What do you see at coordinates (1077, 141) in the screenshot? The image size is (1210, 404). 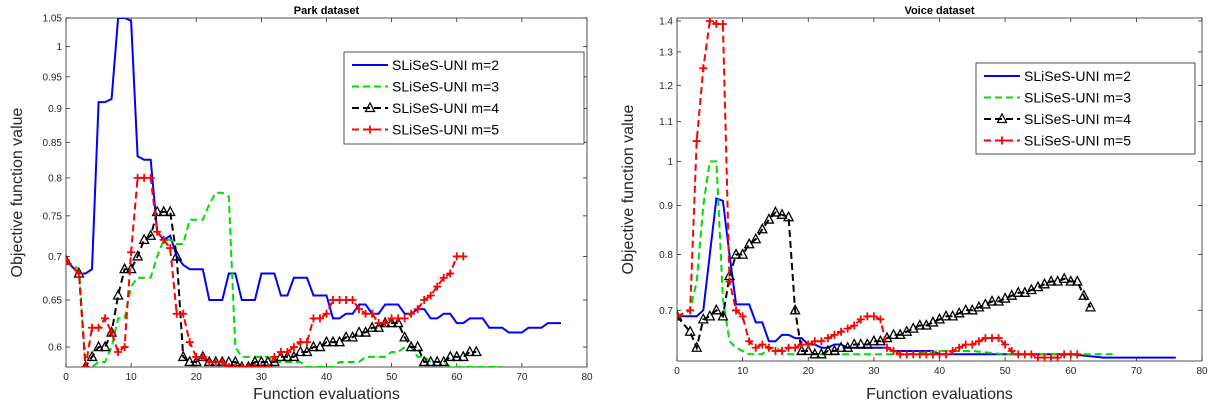 I see `legend-label-5: SLiSeS-UNI m=5` at bounding box center [1077, 141].